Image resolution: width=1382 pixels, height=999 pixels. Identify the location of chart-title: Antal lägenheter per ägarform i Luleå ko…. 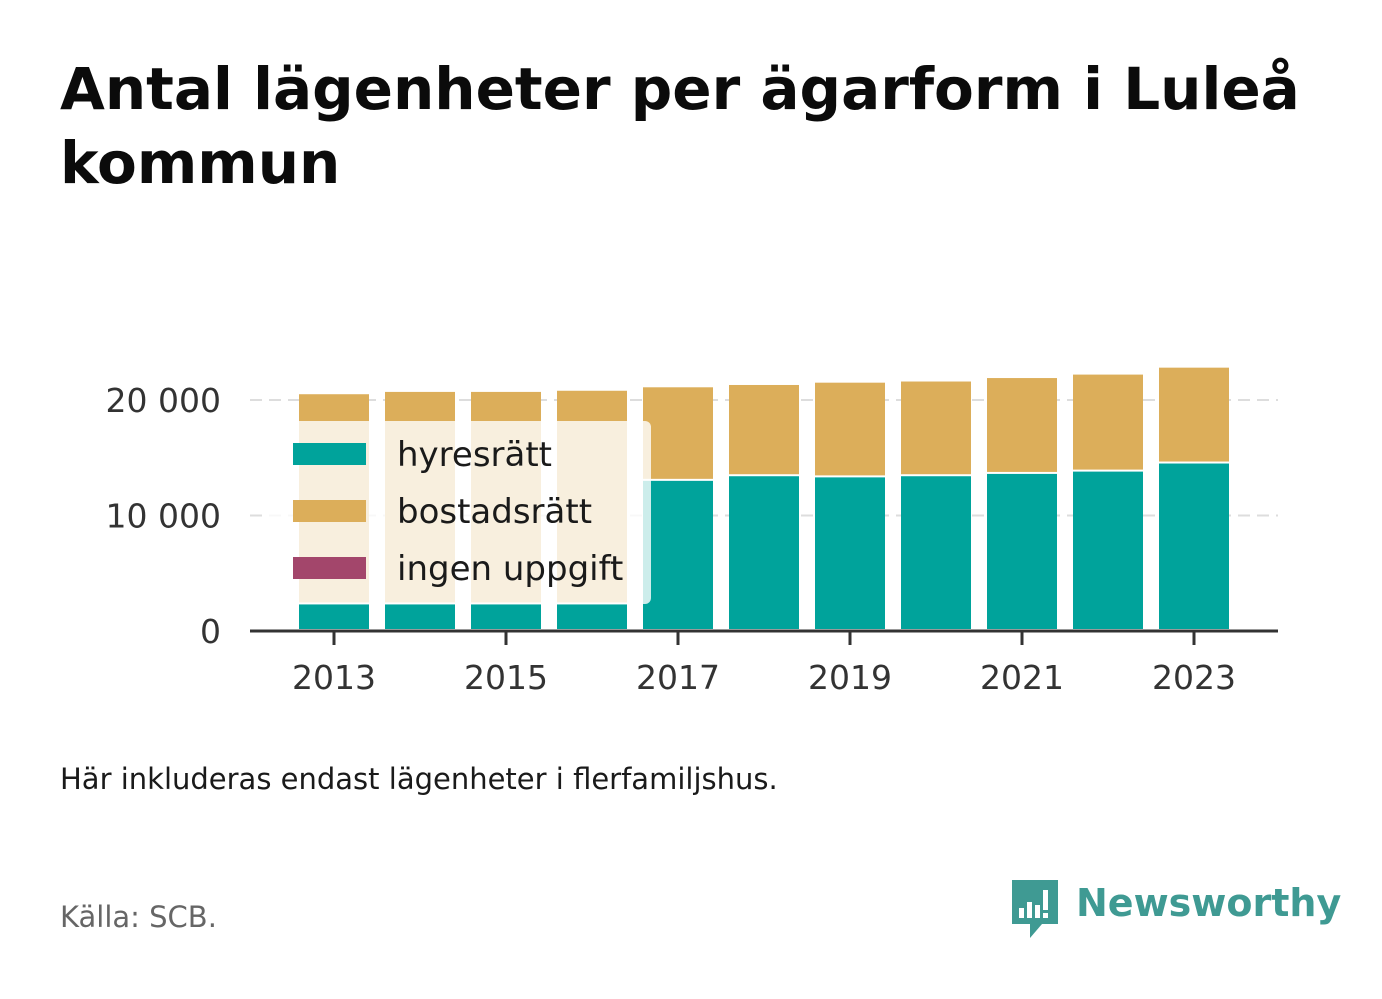
(680, 126).